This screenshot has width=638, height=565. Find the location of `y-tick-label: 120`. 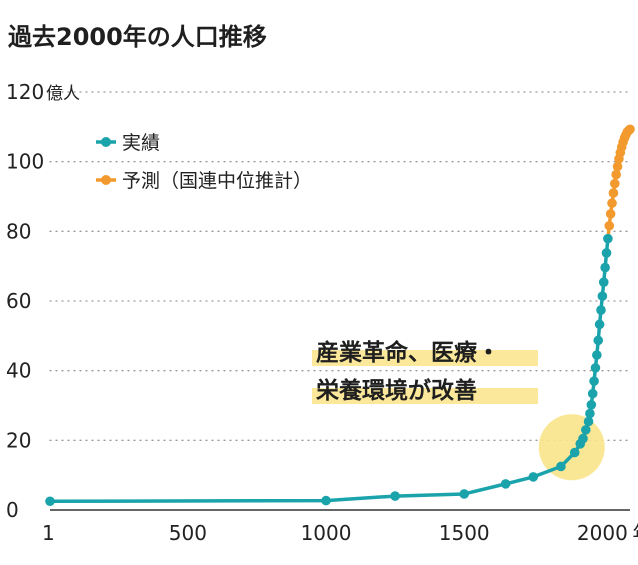

y-tick-label: 120 is located at coordinates (25, 92).